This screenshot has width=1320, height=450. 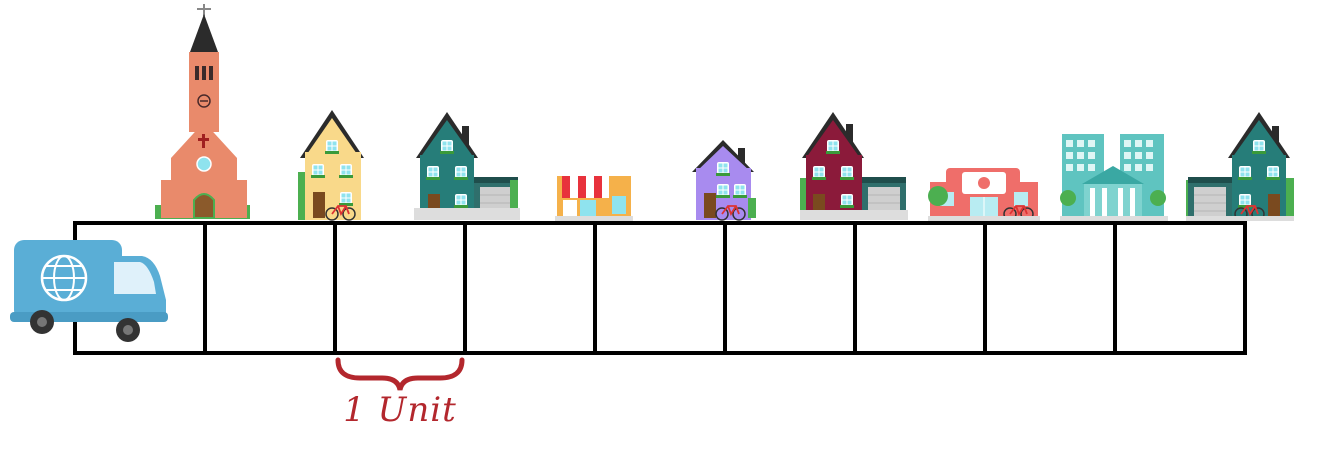 What do you see at coordinates (594, 198) in the screenshot?
I see `shop-icon` at bounding box center [594, 198].